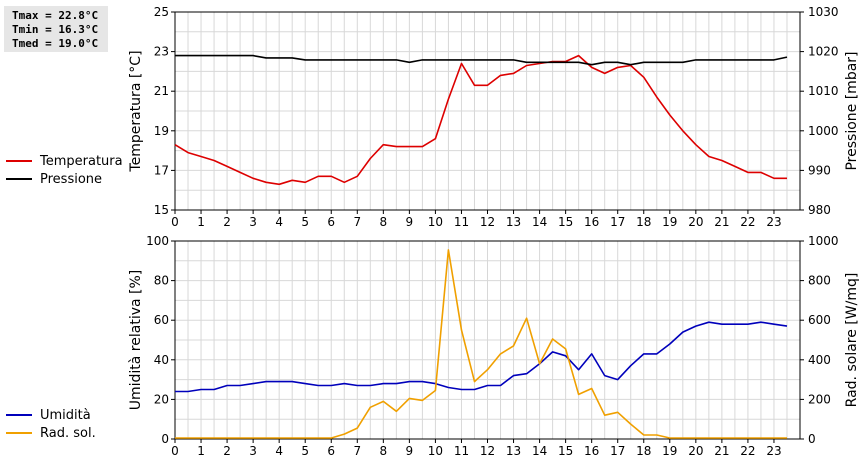 The height and width of the screenshot is (460, 860). What do you see at coordinates (812, 439) in the screenshot?
I see `chart2-yright-tick-label: 0` at bounding box center [812, 439].